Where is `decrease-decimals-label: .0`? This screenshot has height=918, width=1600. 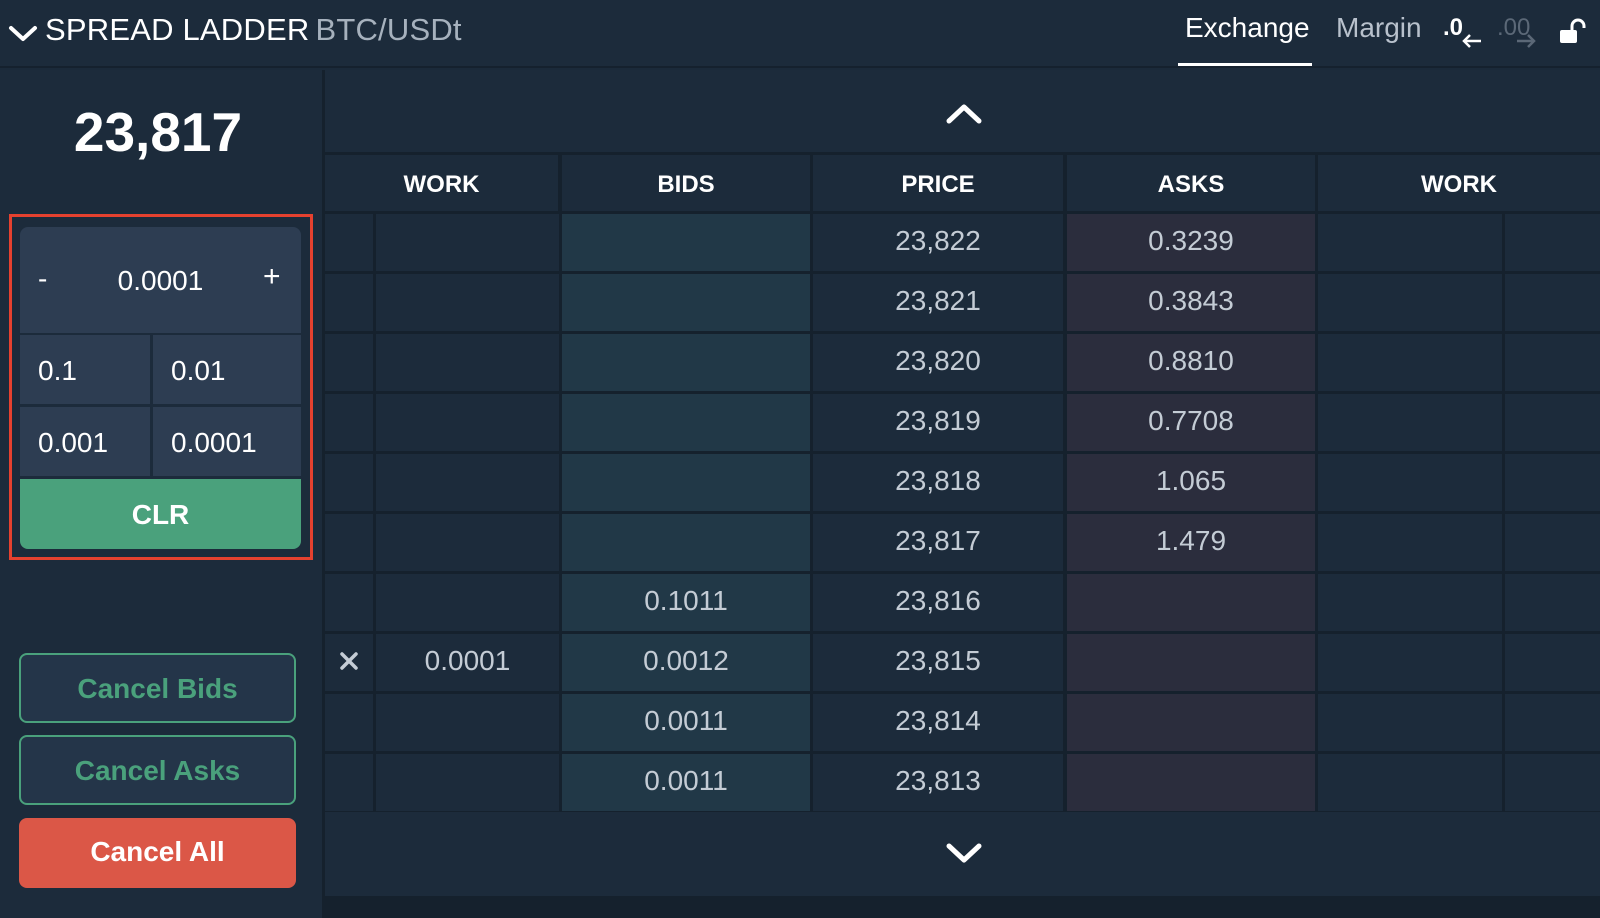 decrease-decimals-label: .0 is located at coordinates (1453, 27).